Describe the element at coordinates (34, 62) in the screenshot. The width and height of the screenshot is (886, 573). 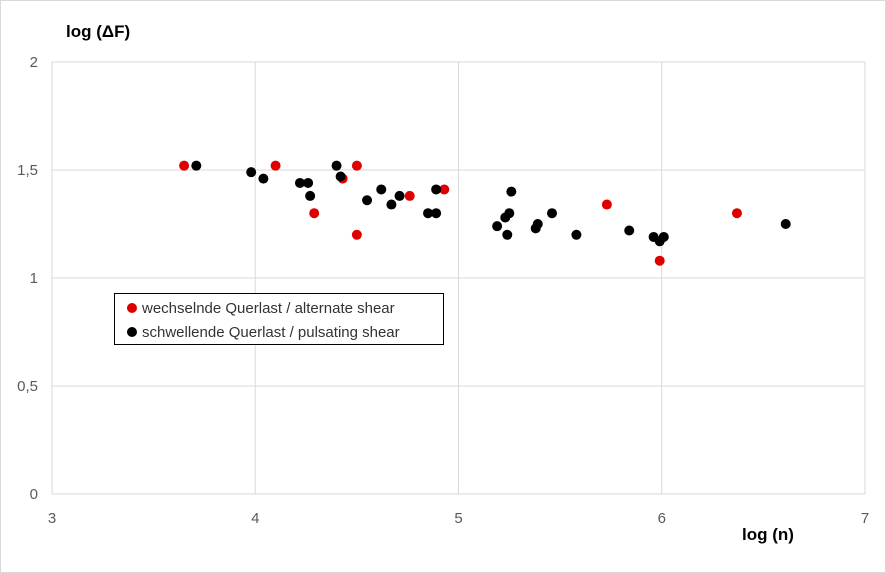
I see `y-tick-label: 2` at that location.